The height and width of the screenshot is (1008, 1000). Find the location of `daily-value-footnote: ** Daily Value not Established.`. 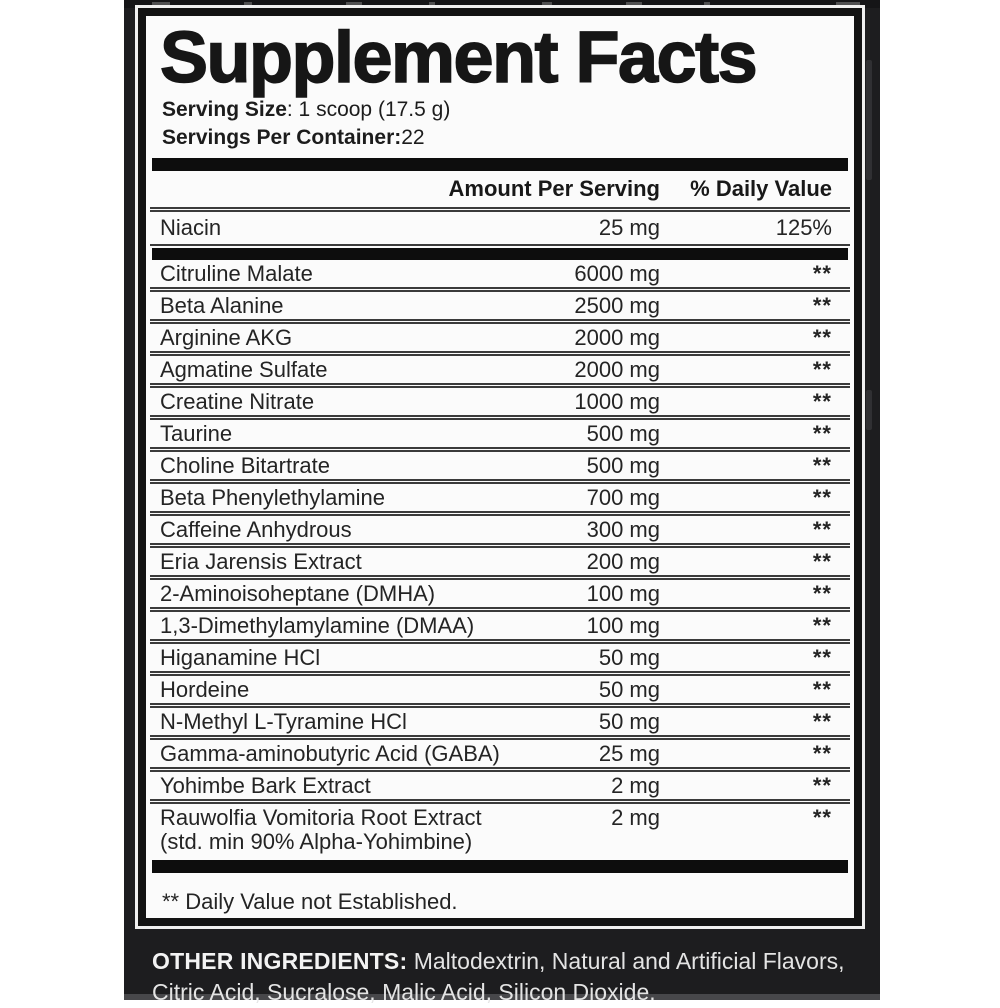

daily-value-footnote: ** Daily Value not Established. is located at coordinates (310, 901).